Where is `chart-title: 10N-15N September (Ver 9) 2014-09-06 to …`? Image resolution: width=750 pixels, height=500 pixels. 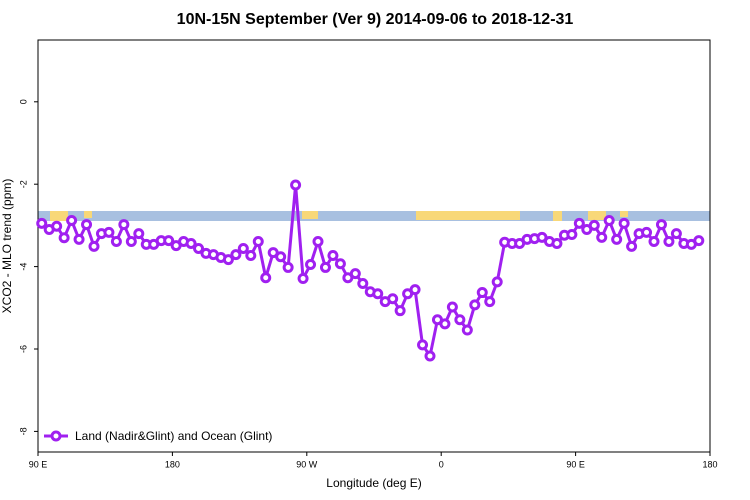 chart-title: 10N-15N September (Ver 9) 2014-09-06 to … is located at coordinates (375, 19).